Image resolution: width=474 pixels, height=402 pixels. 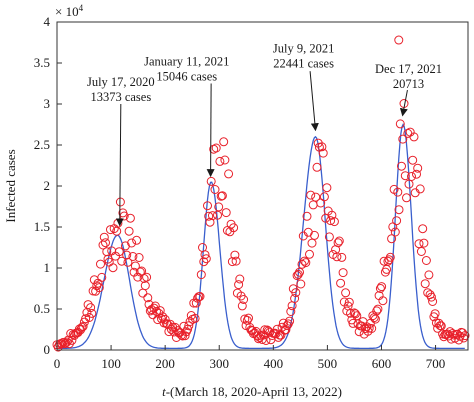 What do you see at coordinates (303, 48) in the screenshot?
I see `annotation-text: July 9, 2021` at bounding box center [303, 48].